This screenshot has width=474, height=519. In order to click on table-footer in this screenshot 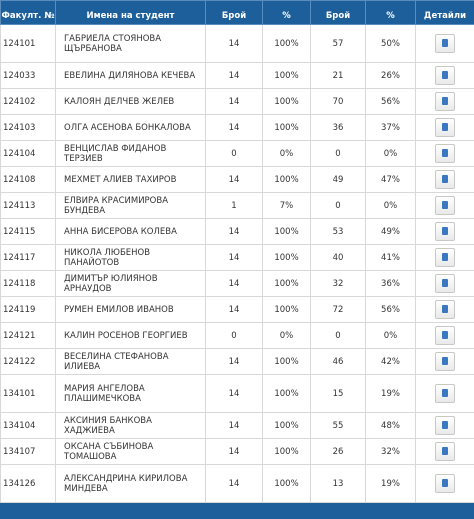, I will do `click(237, 511)`.